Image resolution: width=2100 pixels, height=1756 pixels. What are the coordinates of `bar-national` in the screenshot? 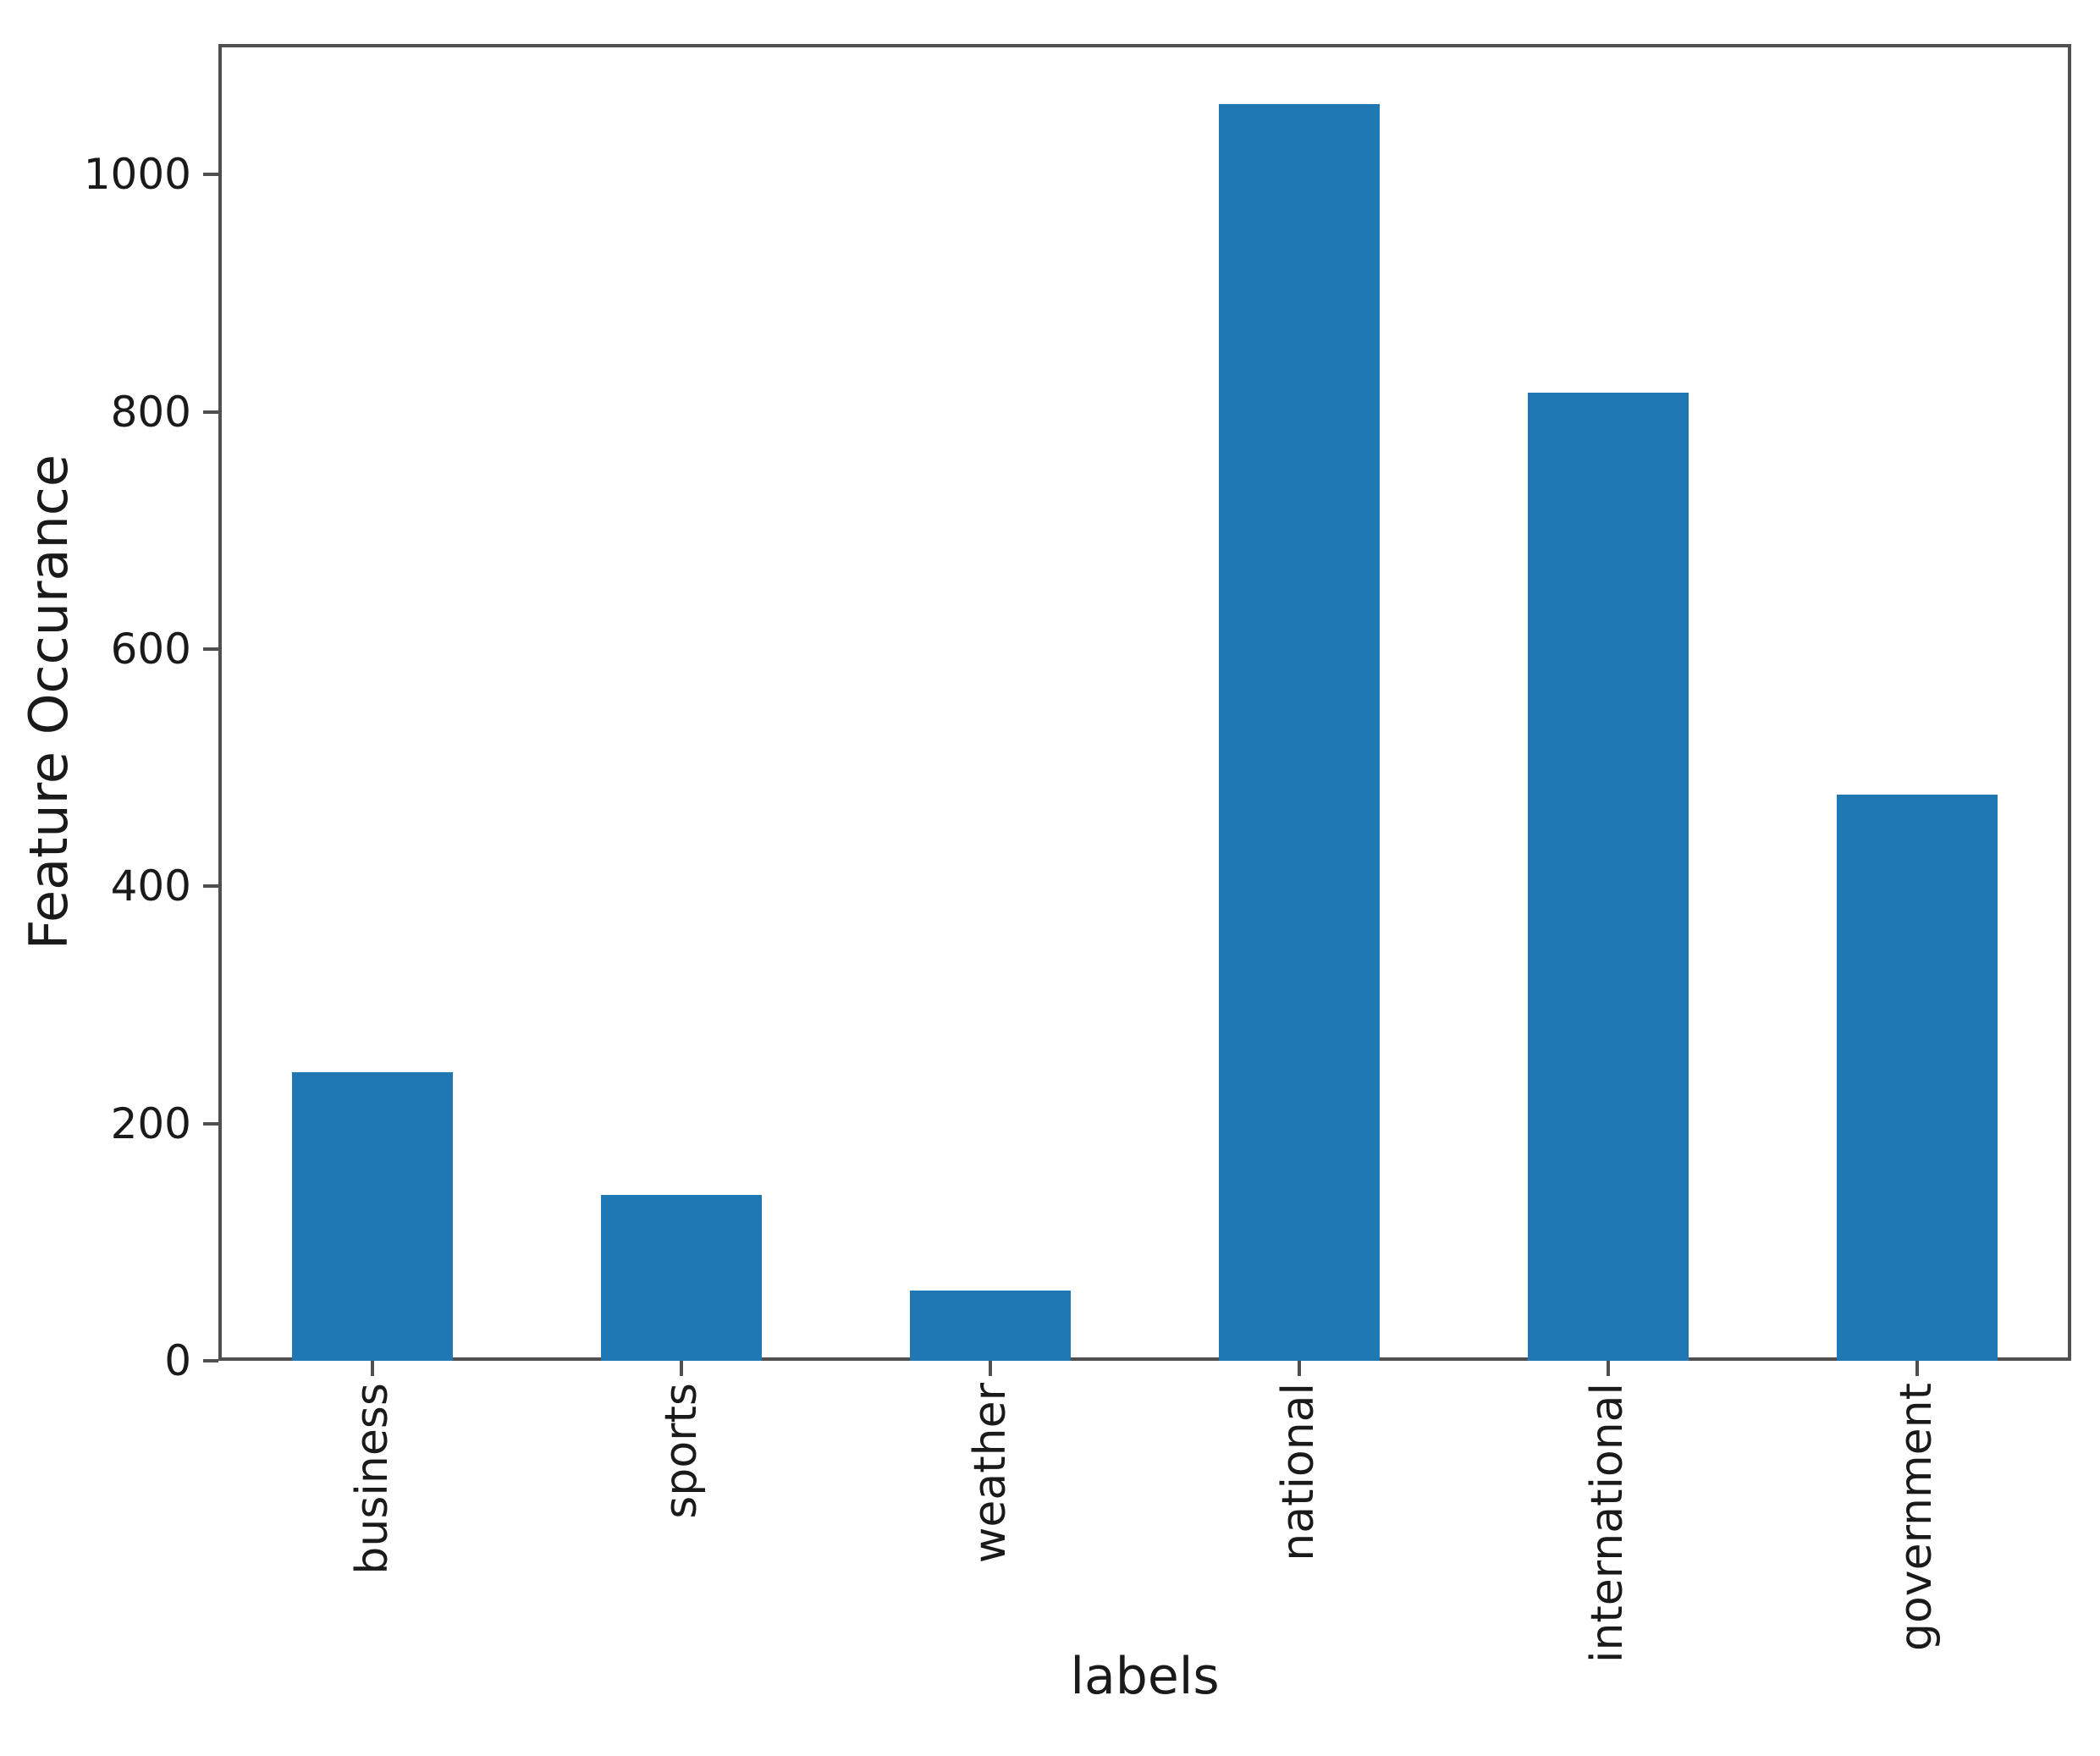 It's located at (1299, 732).